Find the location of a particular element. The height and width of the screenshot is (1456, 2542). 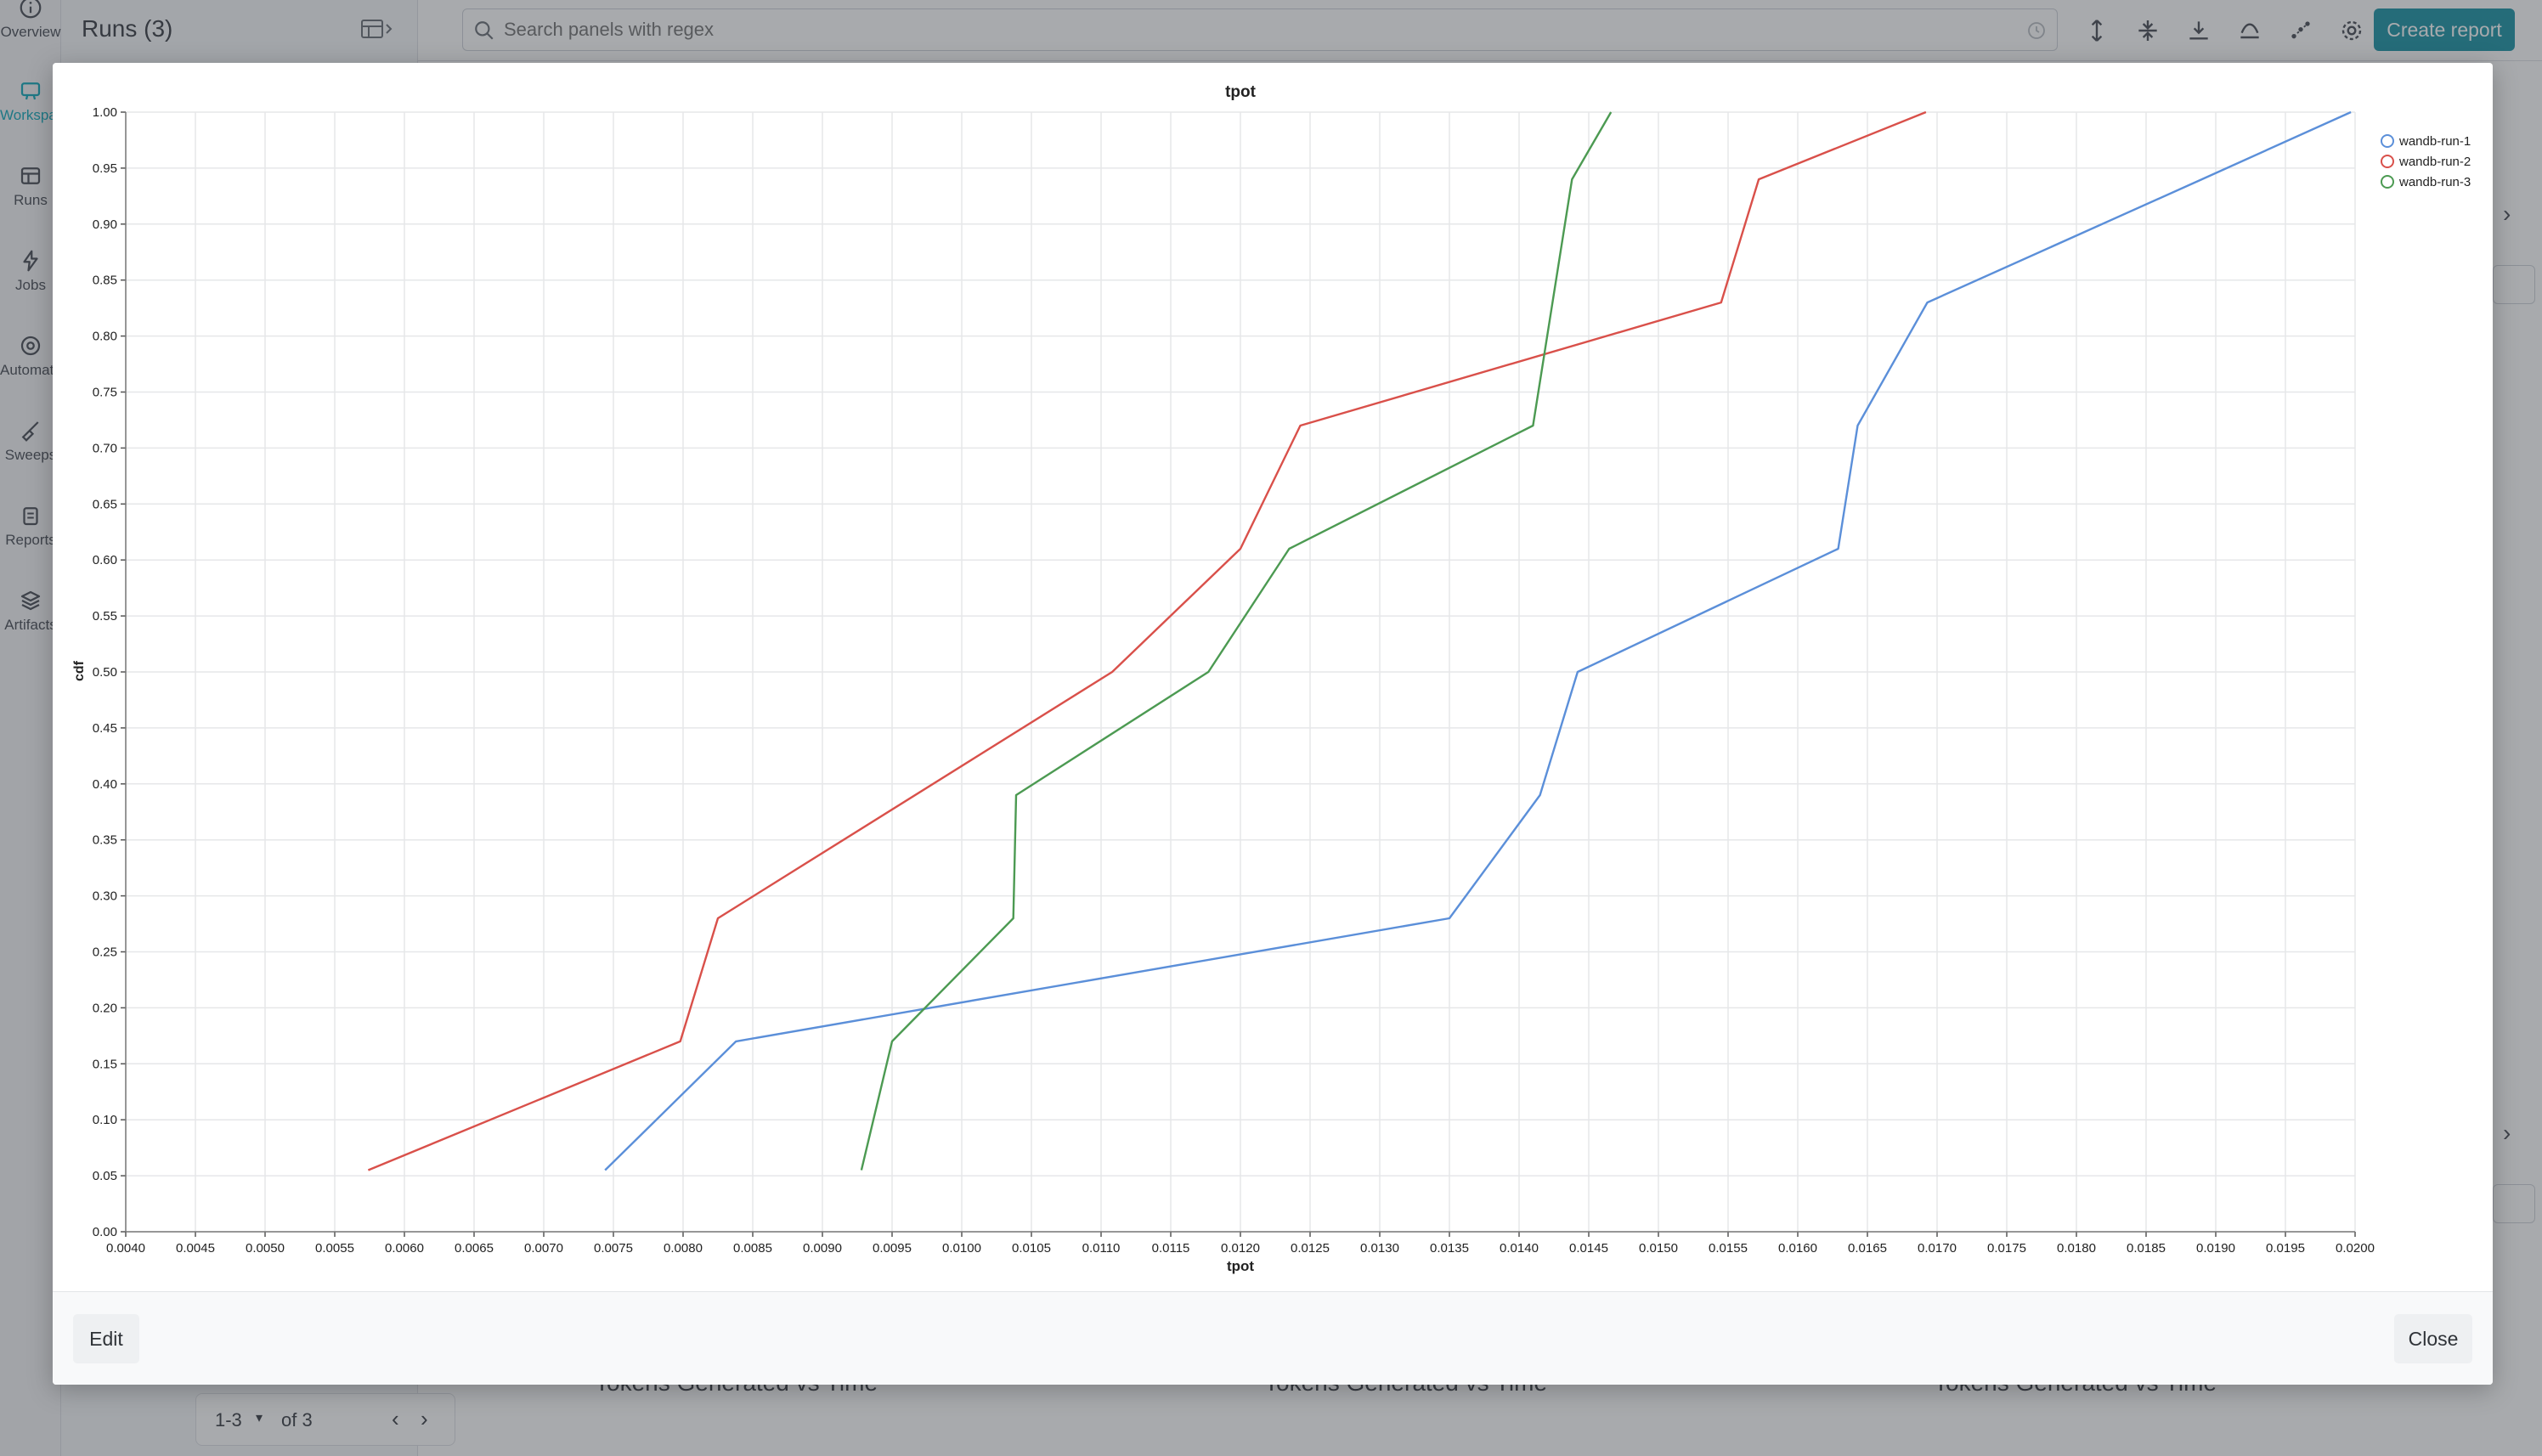

y-tick-label: 0.35 is located at coordinates (105, 841).